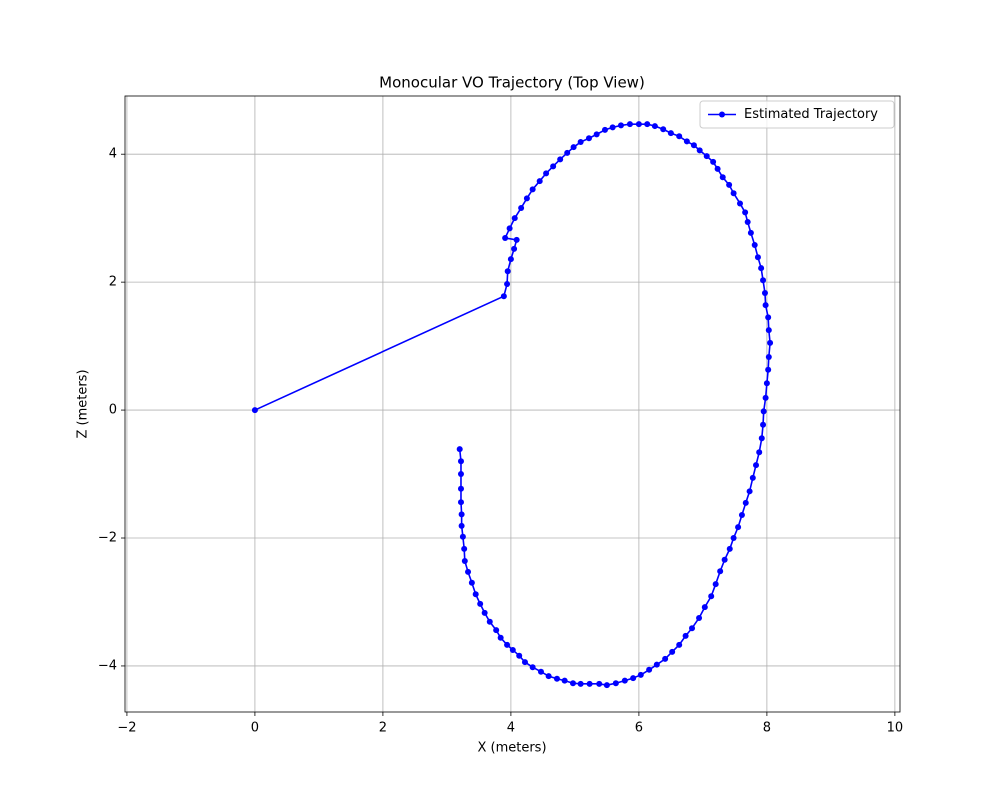 The width and height of the screenshot is (1000, 804). What do you see at coordinates (113, 154) in the screenshot?
I see `y-tick-label: 4` at bounding box center [113, 154].